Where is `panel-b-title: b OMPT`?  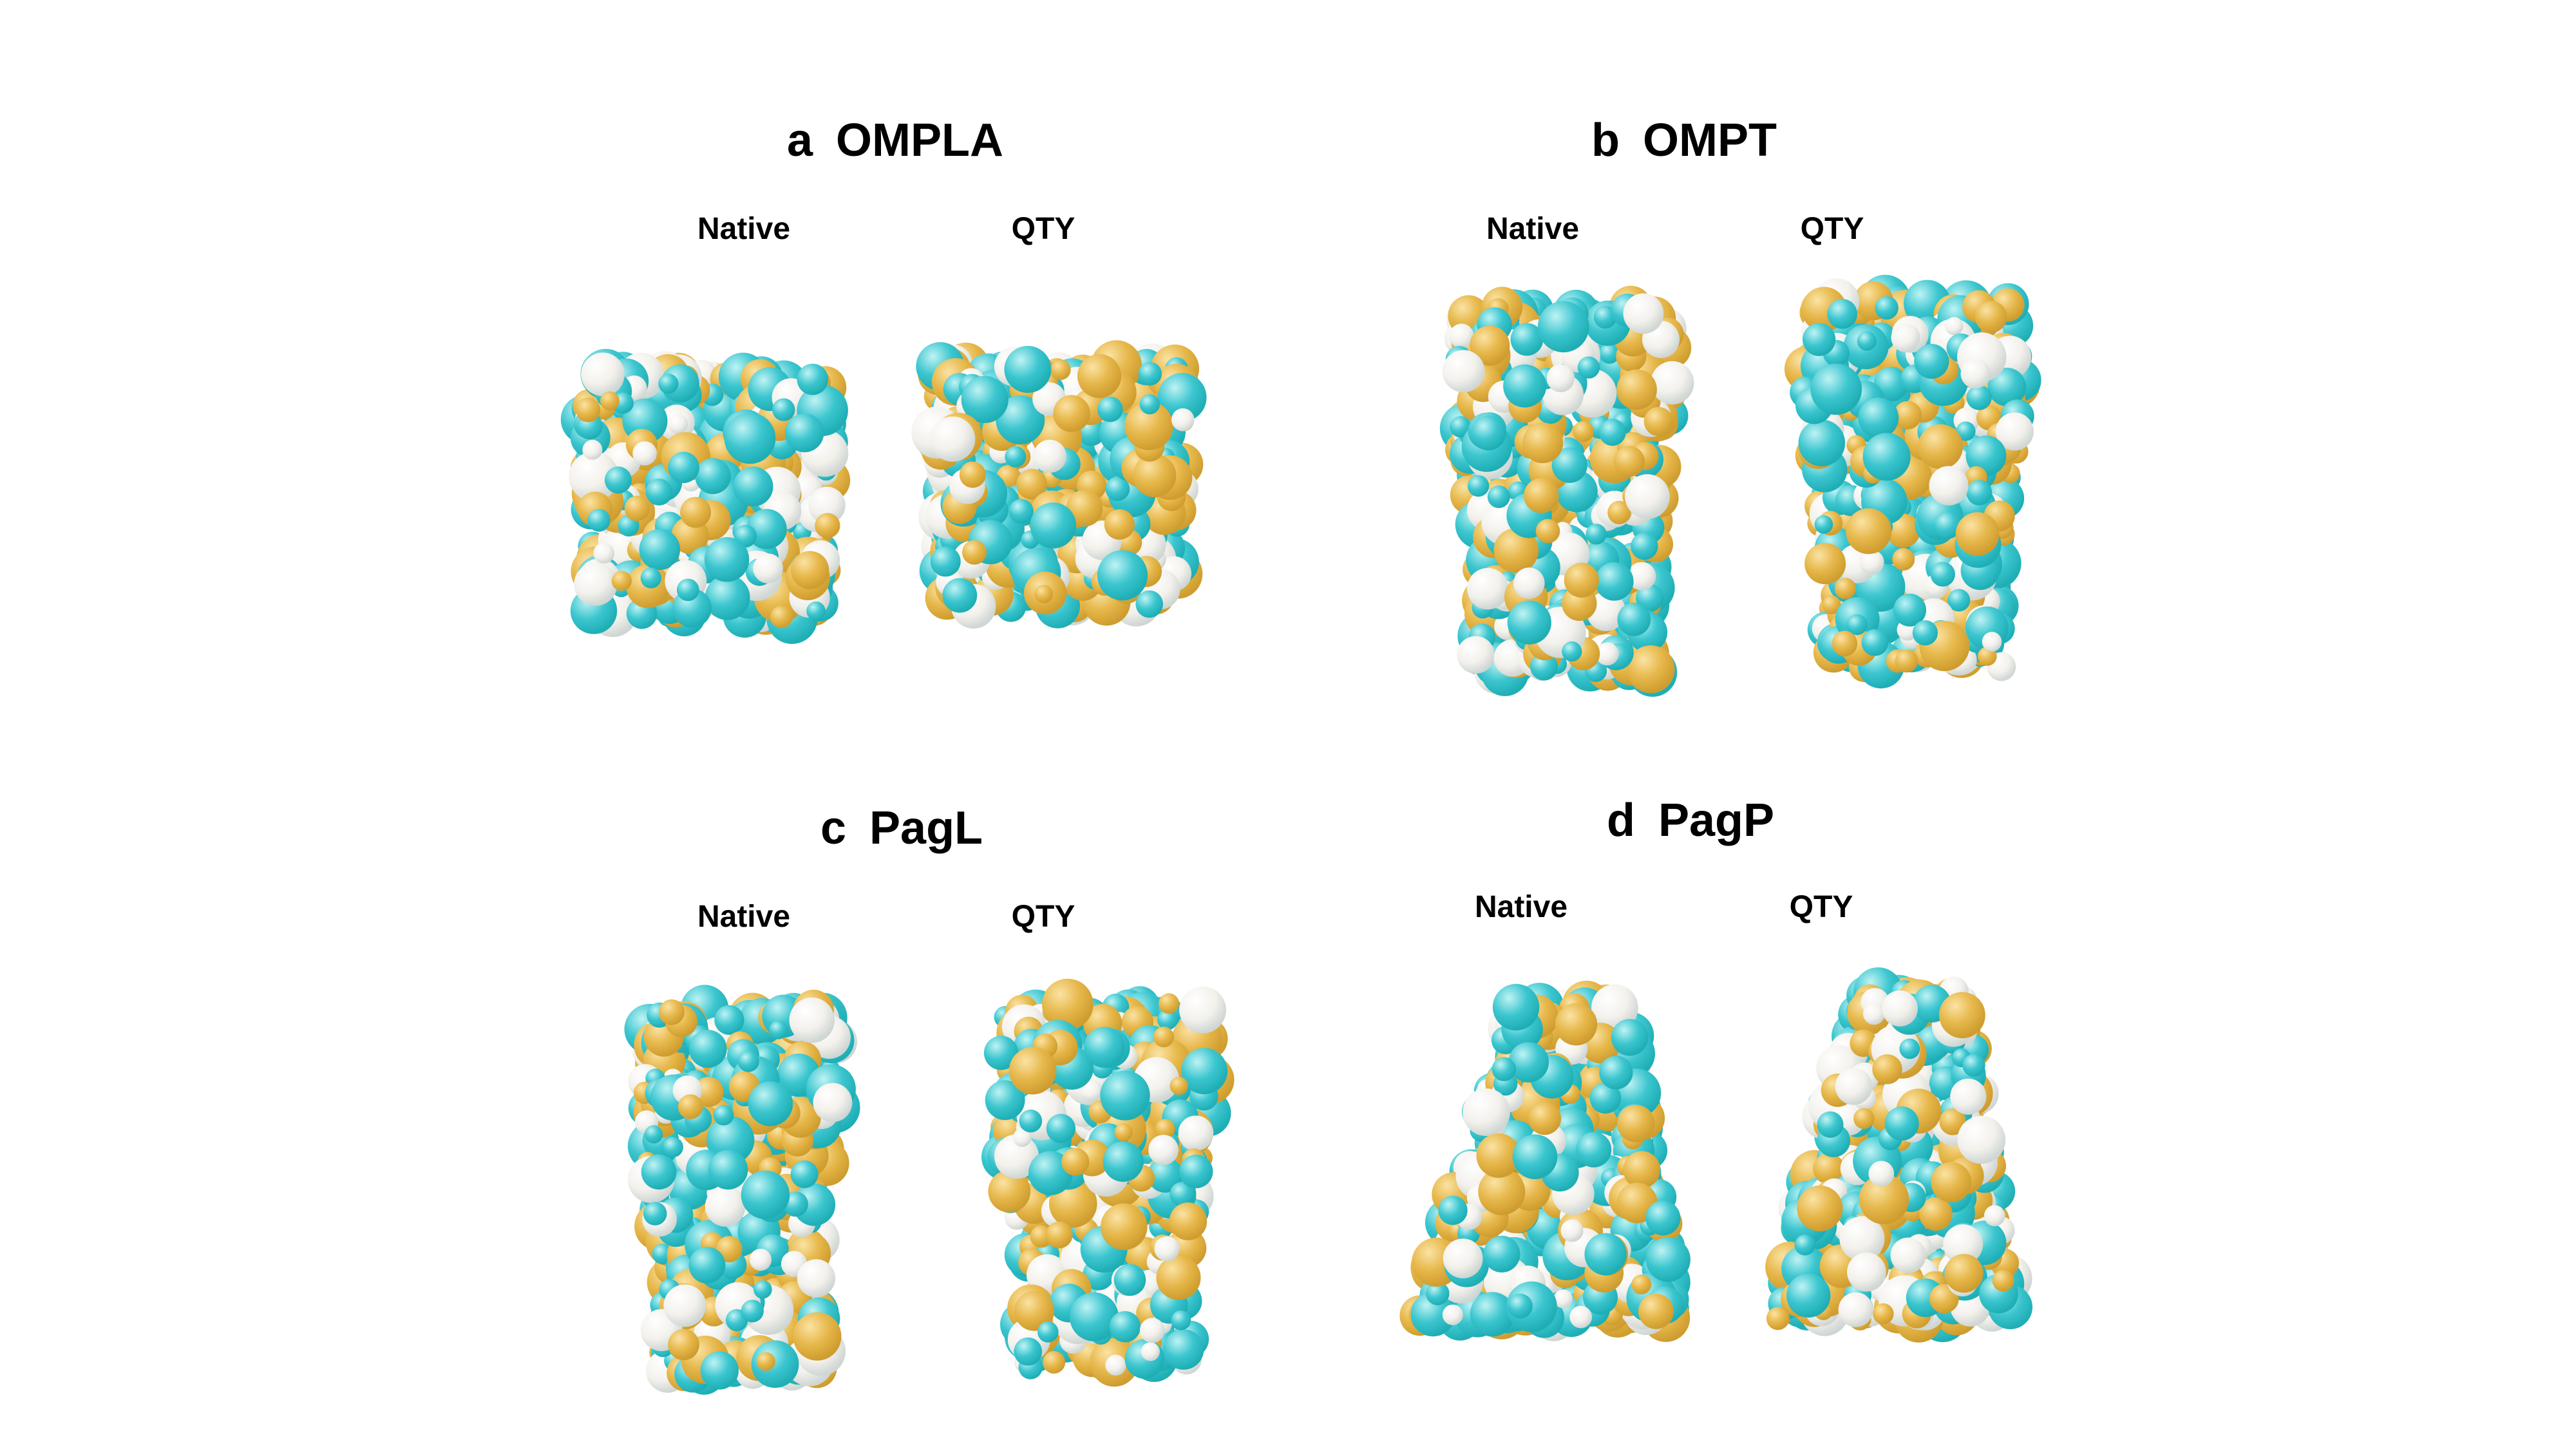
panel-b-title: b OMPT is located at coordinates (1684, 140).